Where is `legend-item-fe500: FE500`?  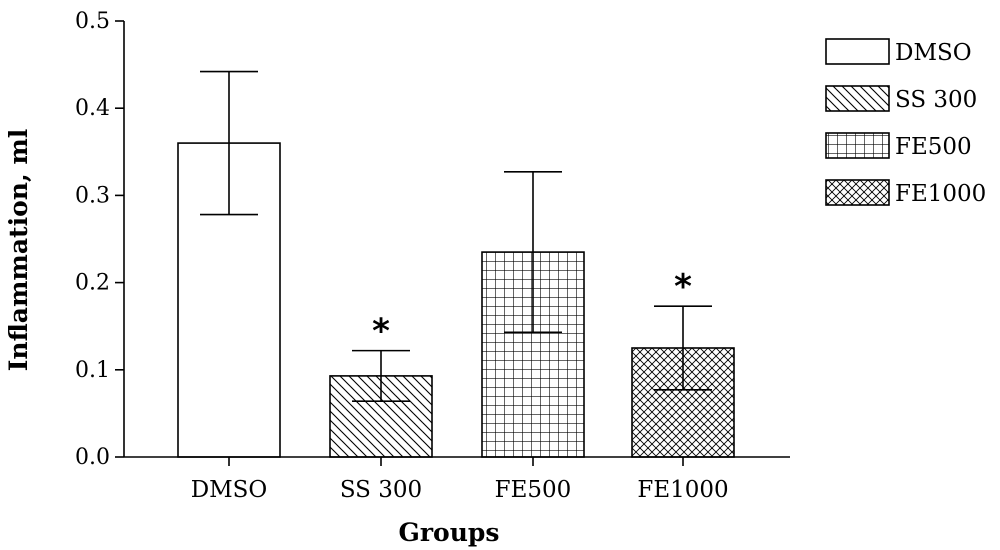 legend-item-fe500: FE500 is located at coordinates (898, 146).